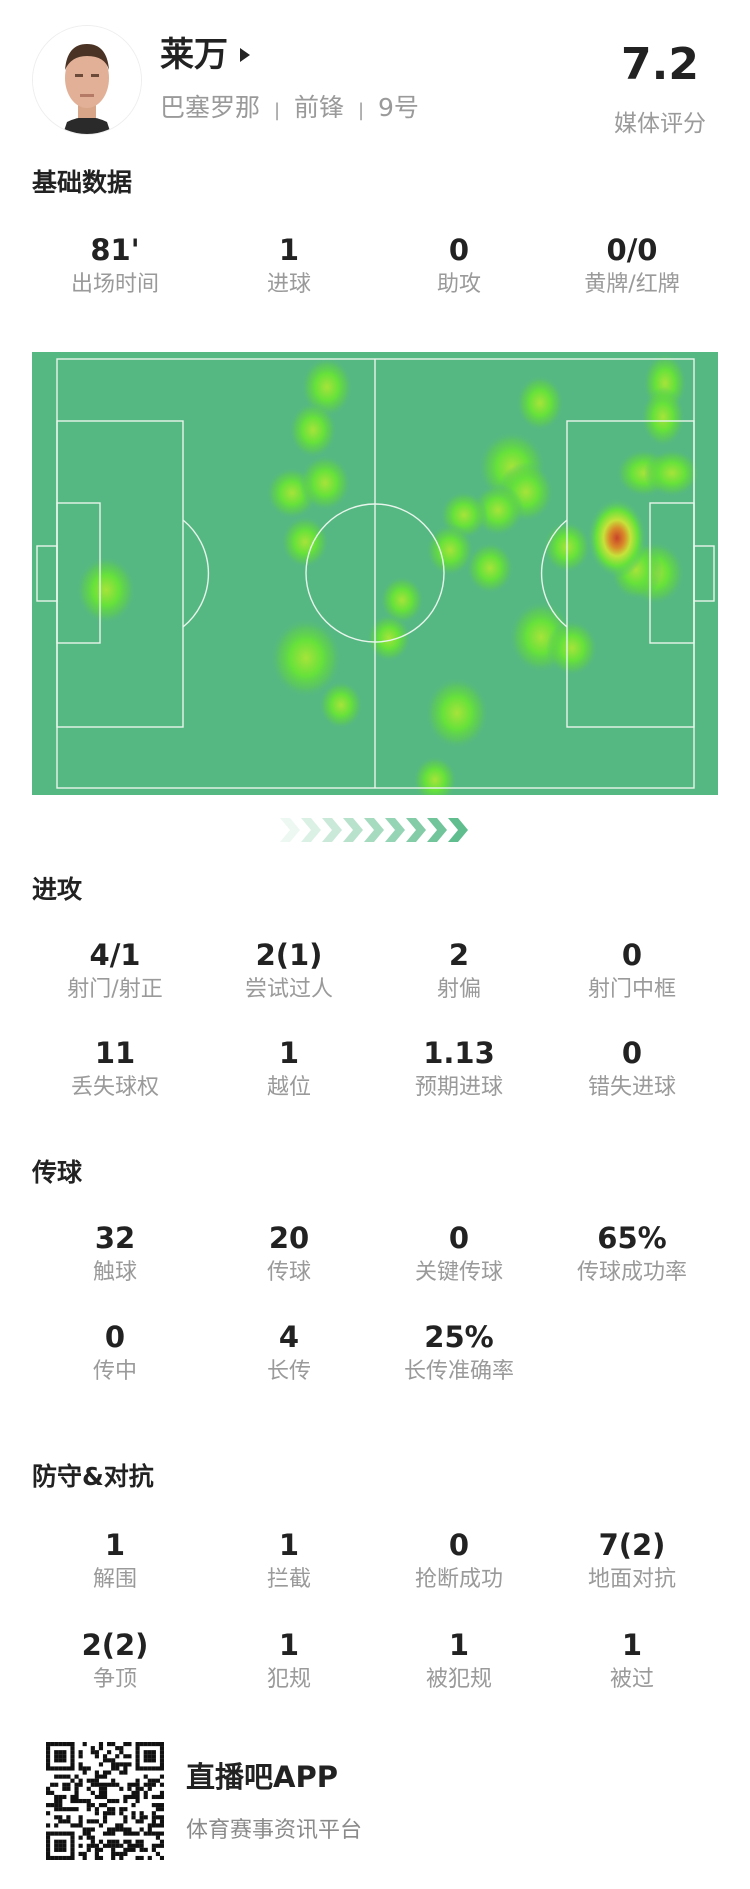  I want to click on app-name: 直播吧APP, so click(262, 1777).